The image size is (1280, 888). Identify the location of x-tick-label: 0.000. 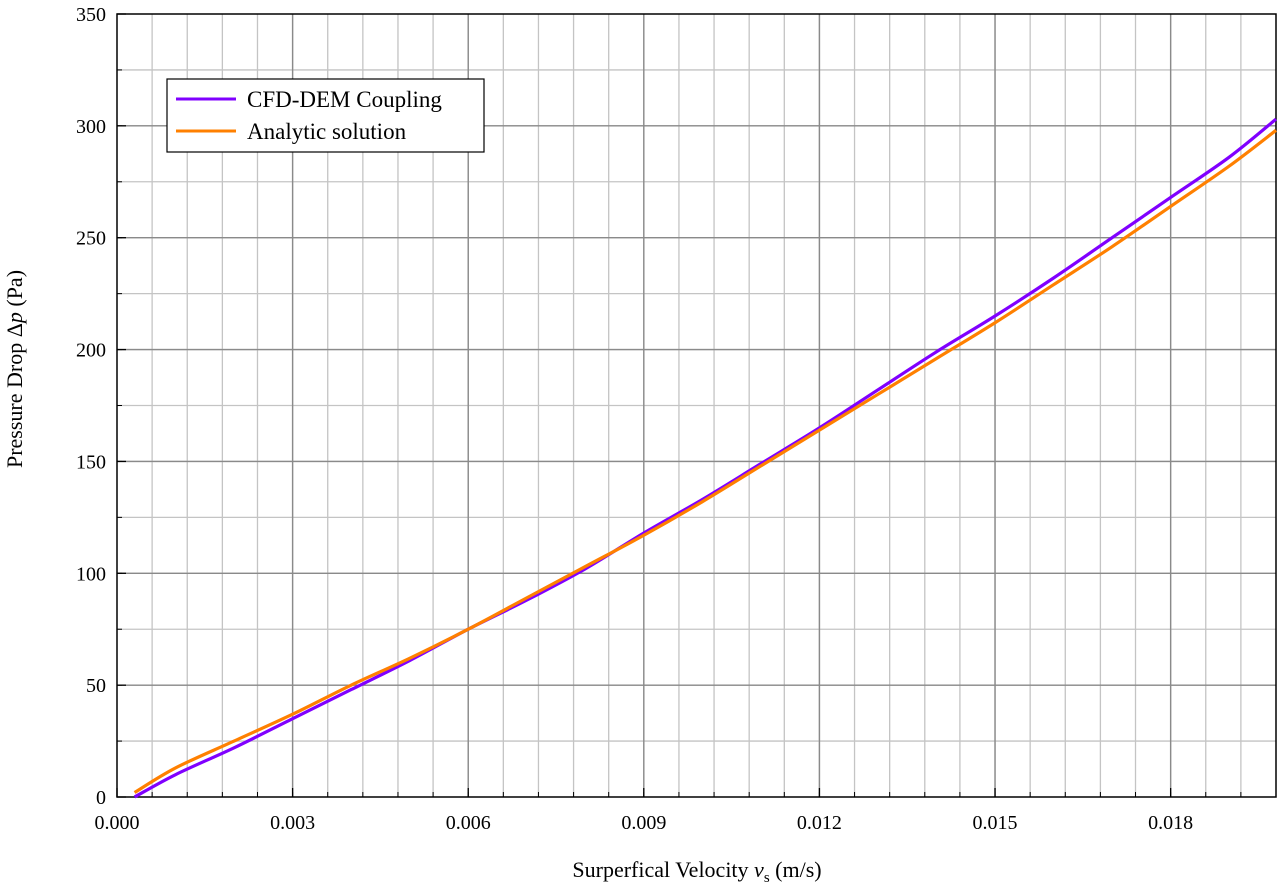
(117, 823).